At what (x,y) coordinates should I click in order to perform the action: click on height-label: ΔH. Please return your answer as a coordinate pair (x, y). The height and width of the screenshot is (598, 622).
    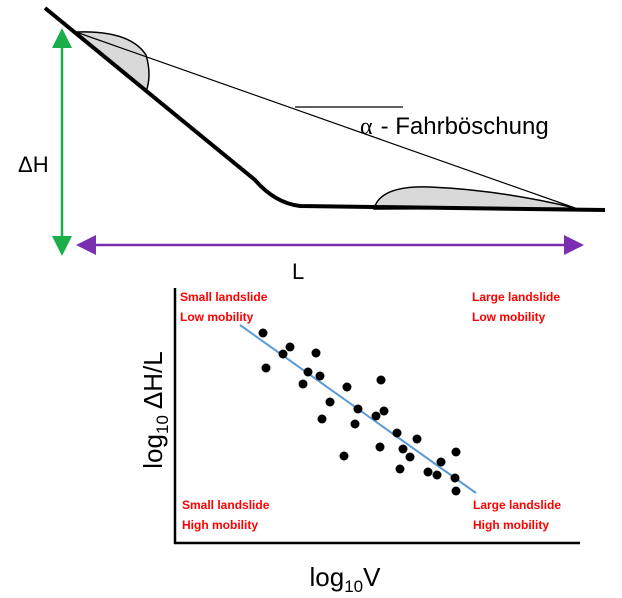
    Looking at the image, I should click on (33, 164).